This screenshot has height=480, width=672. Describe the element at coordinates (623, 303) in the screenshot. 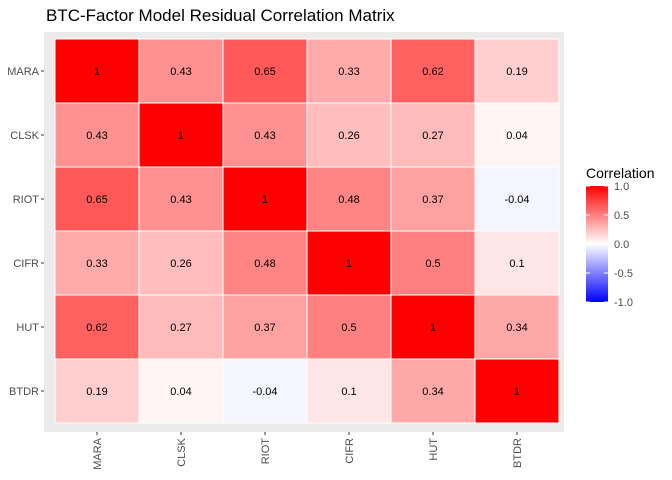

I see `legend-tick-label: -1.0` at that location.